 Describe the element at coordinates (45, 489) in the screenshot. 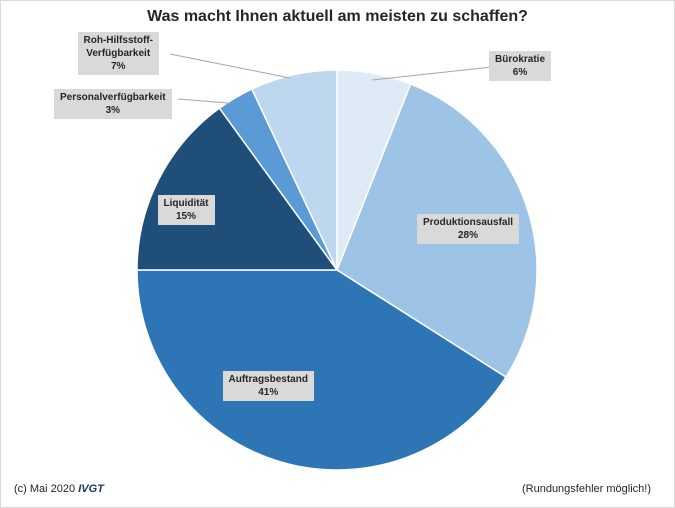

I see `copyright-text: (c) Mai 2020` at that location.